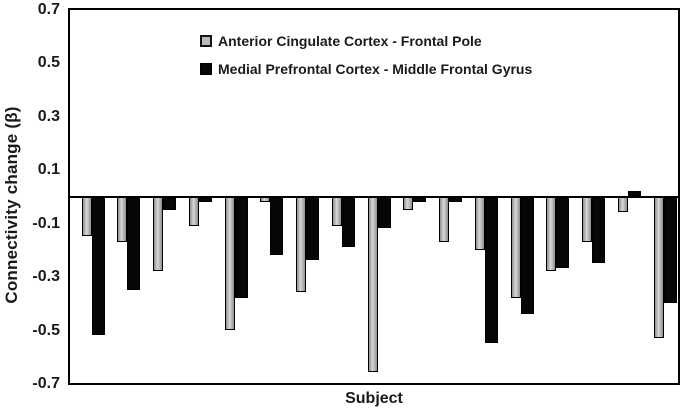 This screenshot has height=419, width=685. What do you see at coordinates (206, 69) in the screenshot?
I see `legend-swatch-black-icon` at bounding box center [206, 69].